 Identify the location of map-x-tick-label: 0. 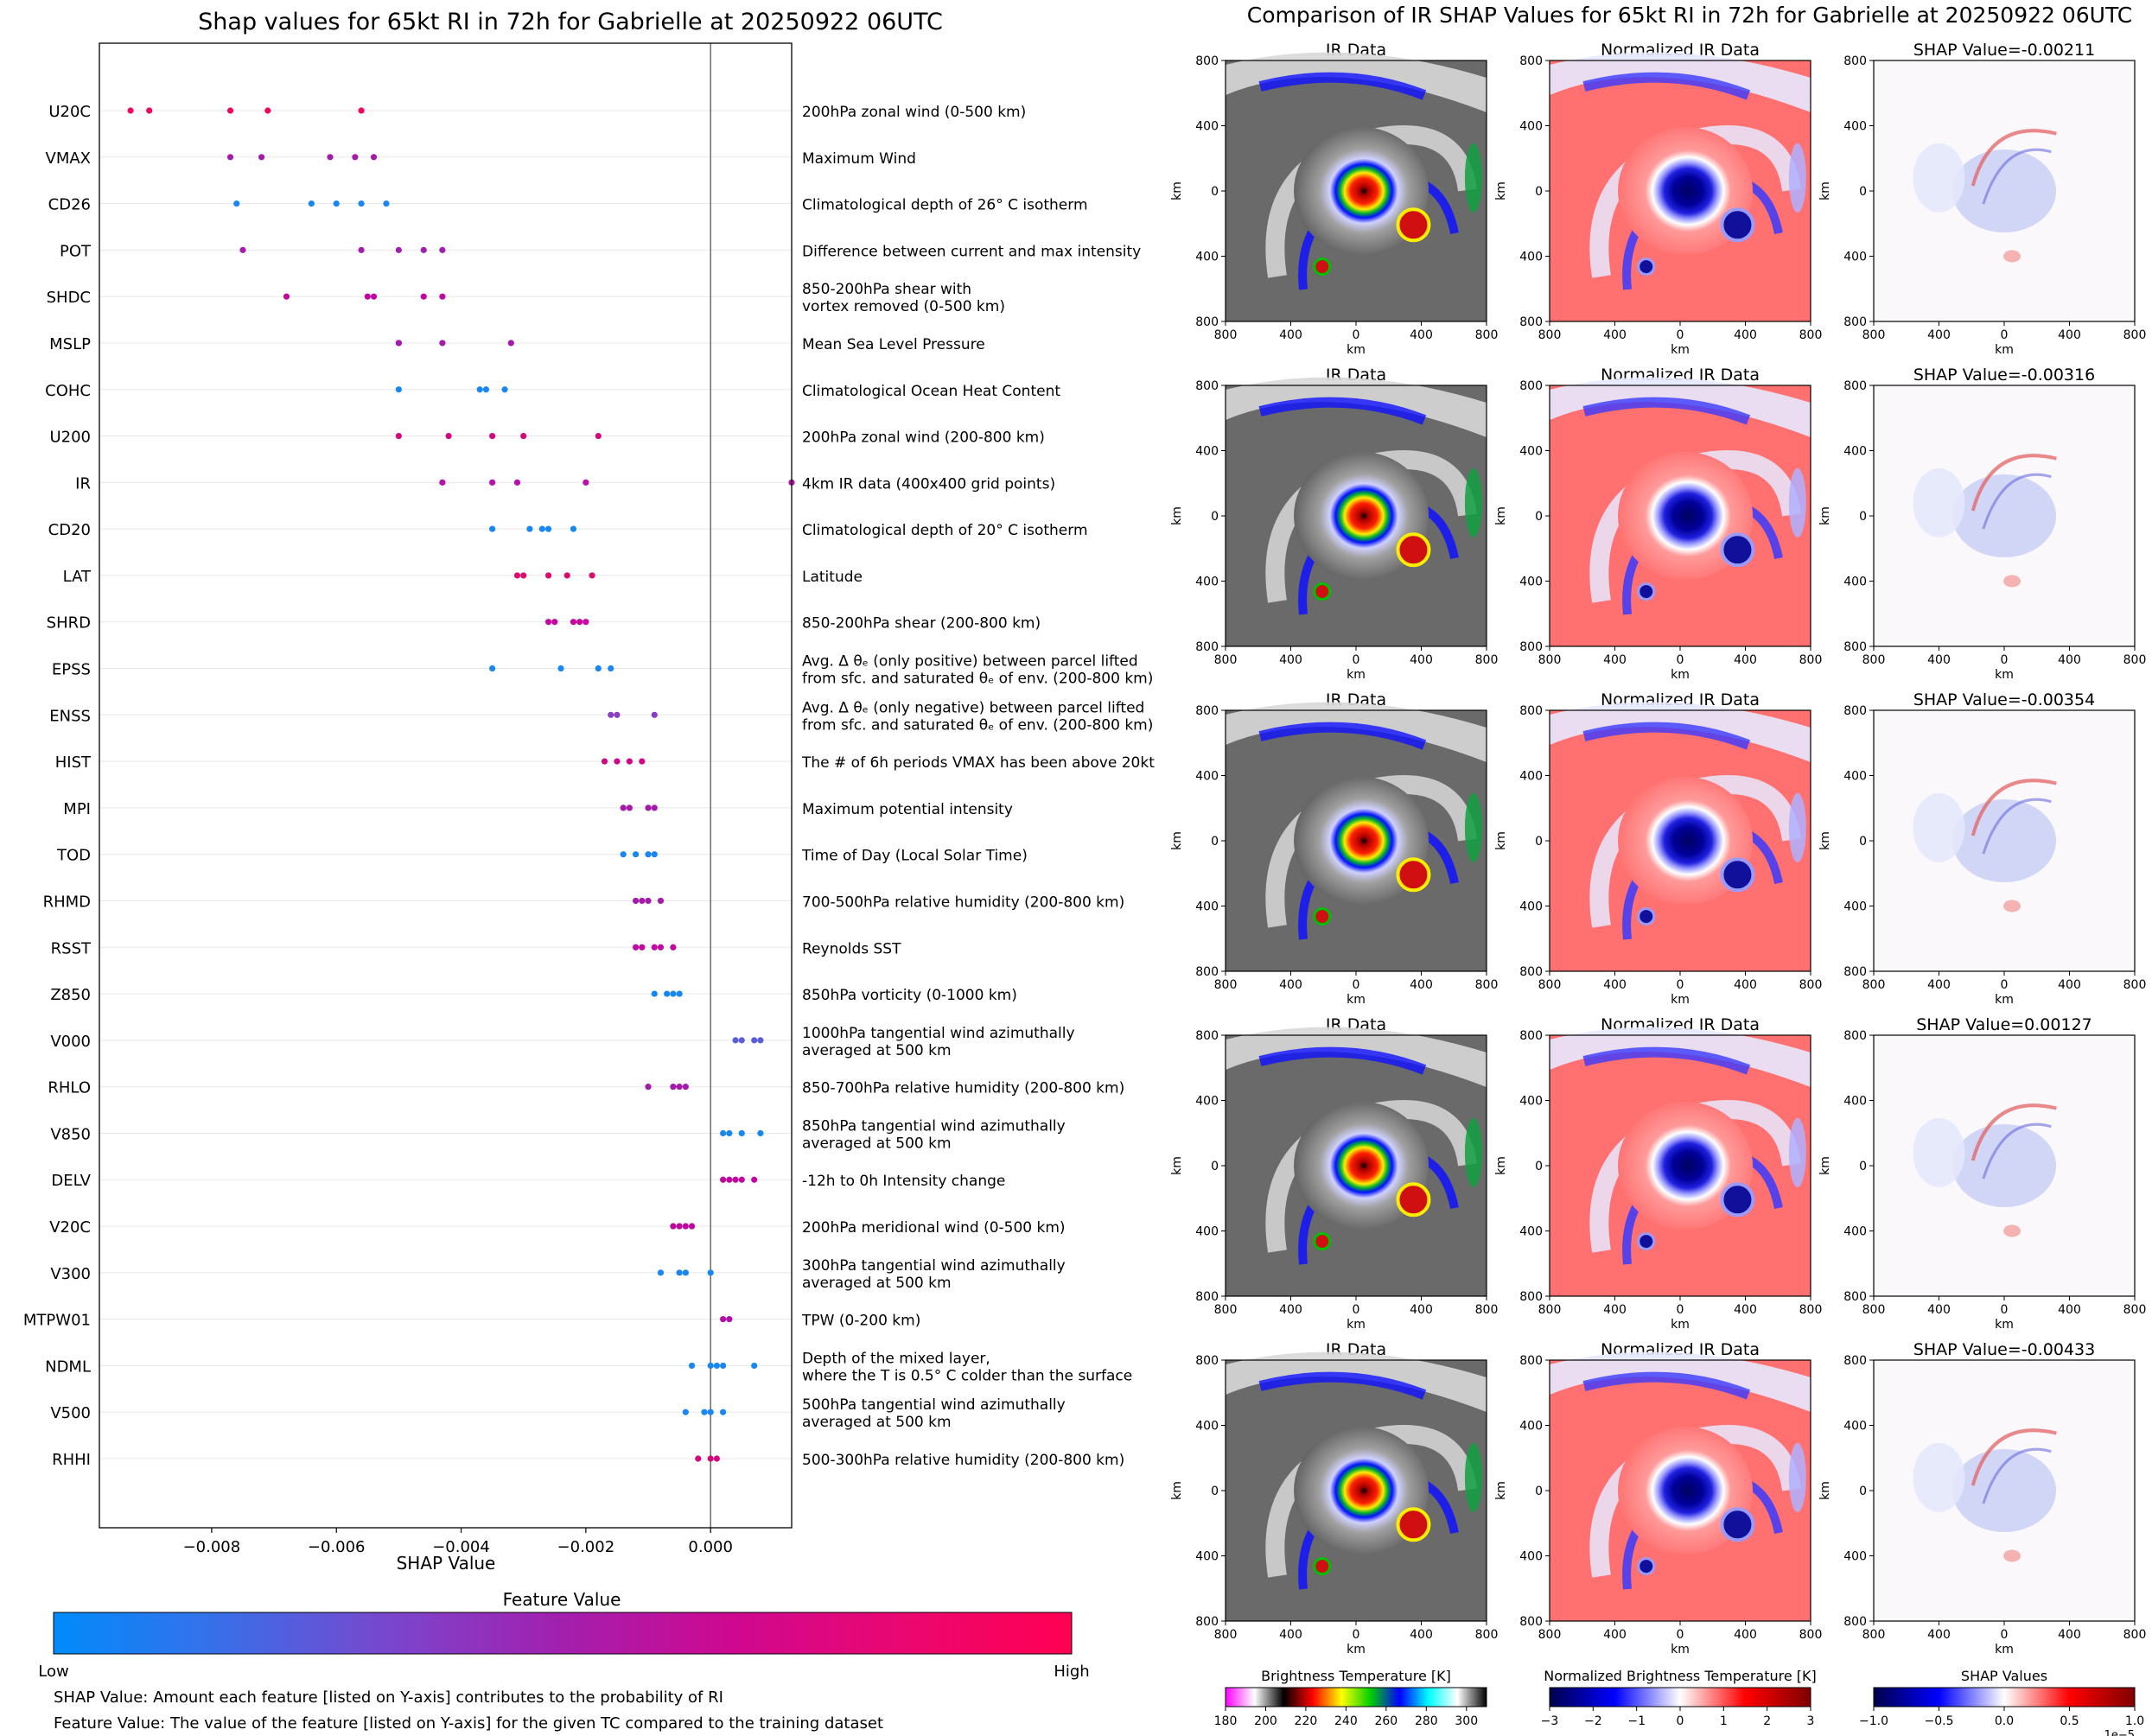
(1356, 660).